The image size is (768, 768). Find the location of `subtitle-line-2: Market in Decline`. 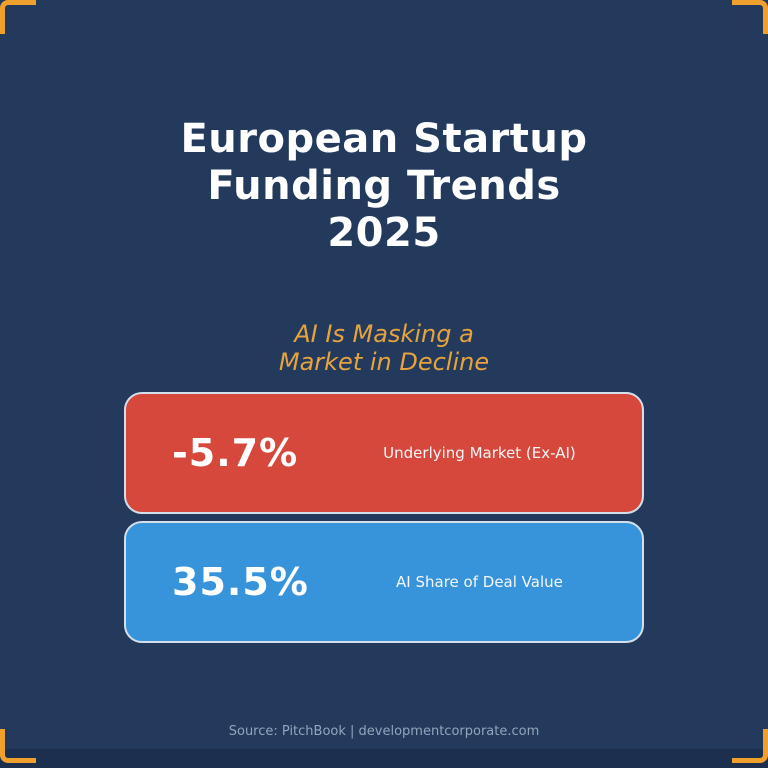

subtitle-line-2: Market in Decline is located at coordinates (384, 362).